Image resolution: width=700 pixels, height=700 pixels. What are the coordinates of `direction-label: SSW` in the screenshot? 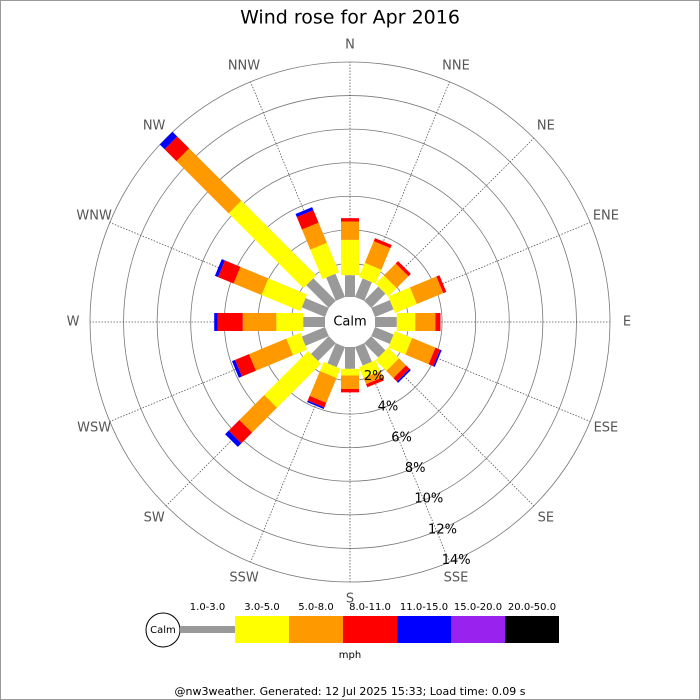 It's located at (244, 577).